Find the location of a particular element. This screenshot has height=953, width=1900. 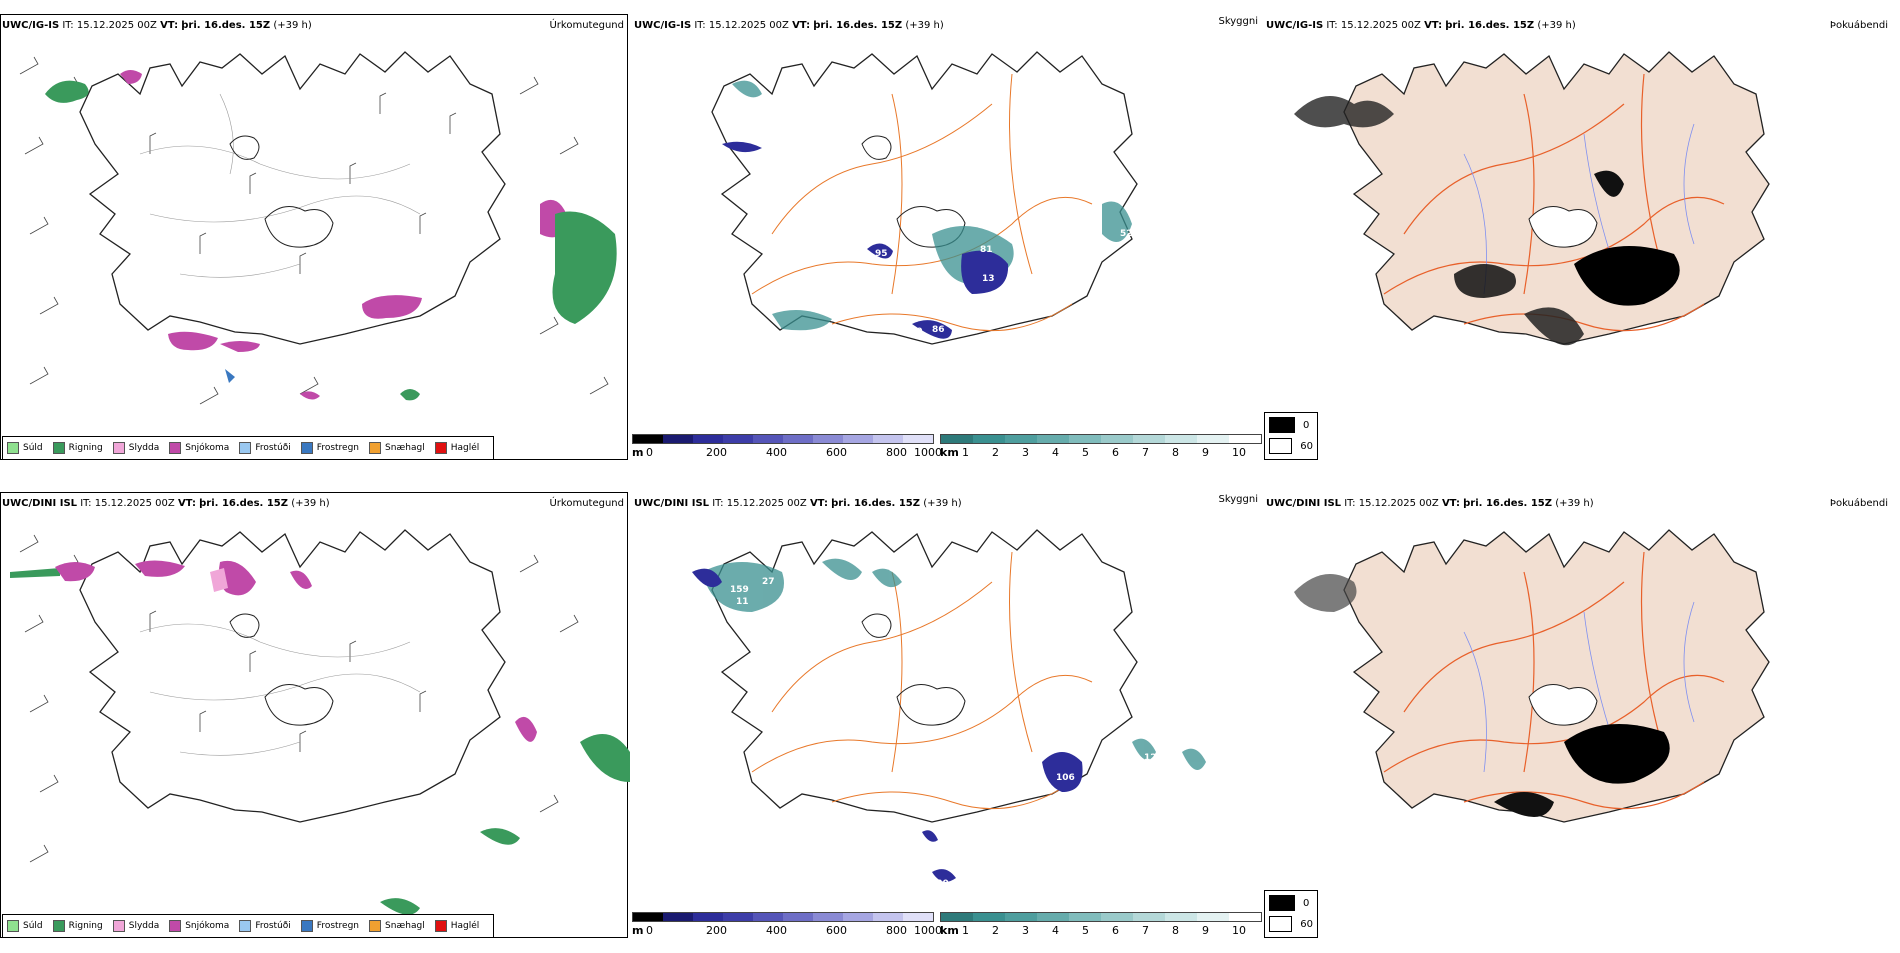

ceiling-label: 11 is located at coordinates (742, 602).